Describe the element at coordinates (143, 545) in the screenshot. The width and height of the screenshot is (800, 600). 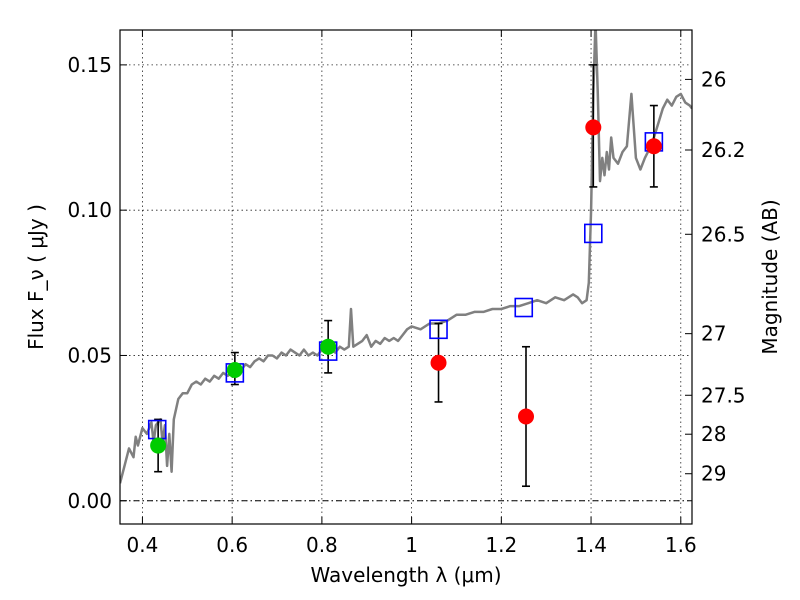
I see `x-tick-label: 0.4` at that location.